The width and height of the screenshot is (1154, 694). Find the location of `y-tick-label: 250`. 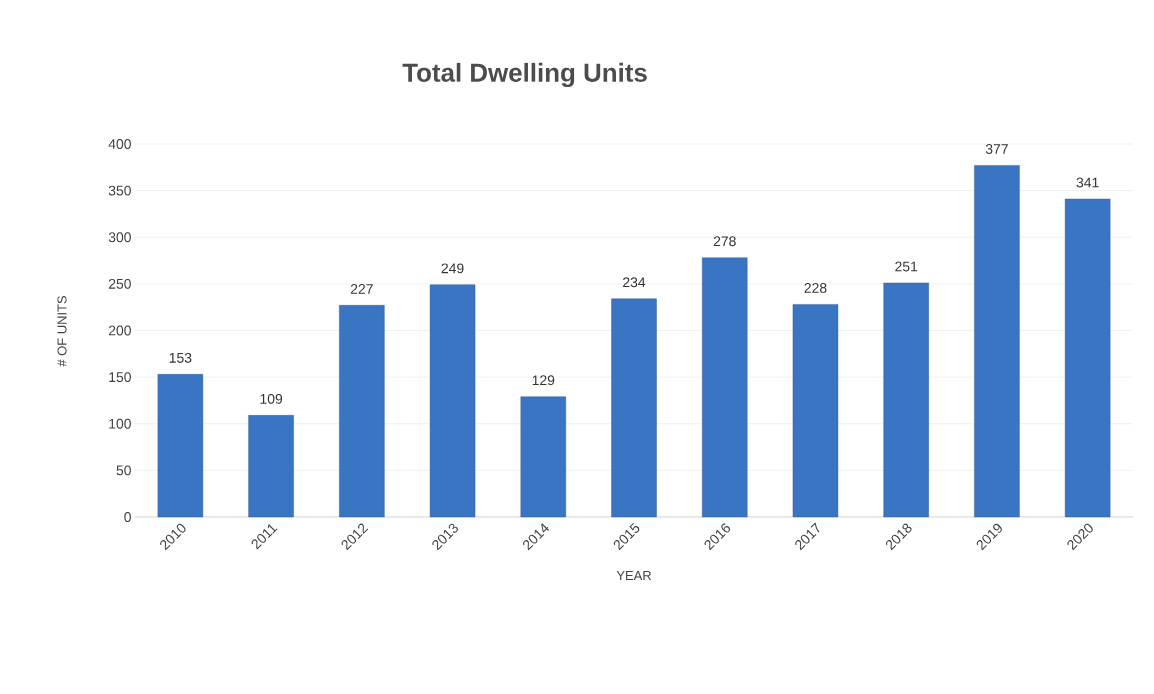

y-tick-label: 250 is located at coordinates (119, 283).